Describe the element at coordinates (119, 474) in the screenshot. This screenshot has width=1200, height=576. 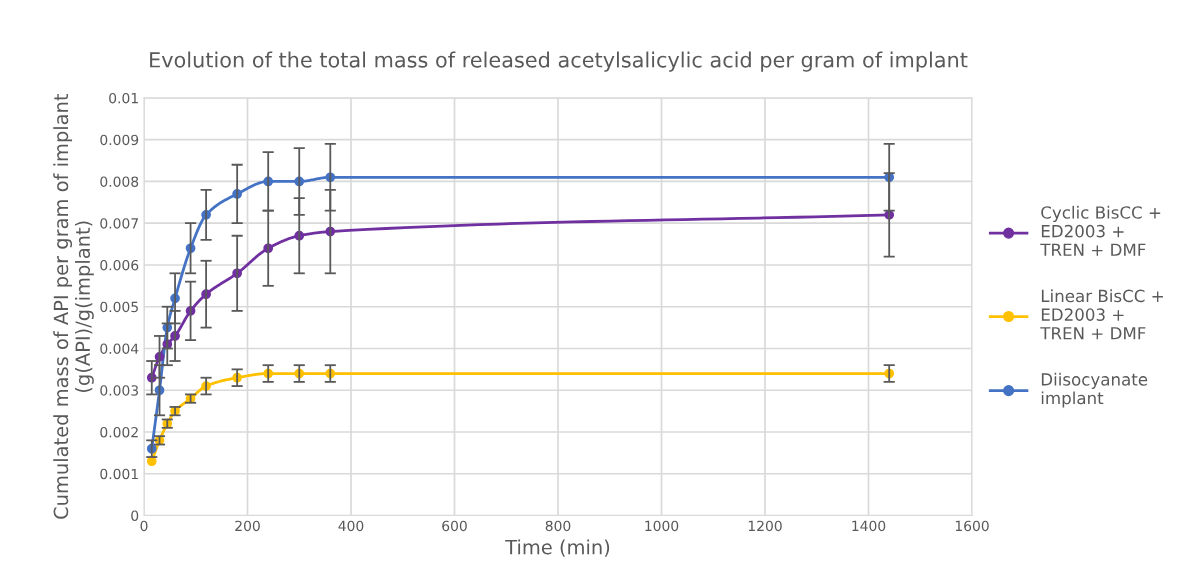
I see `y-tick-label: 0.001` at that location.